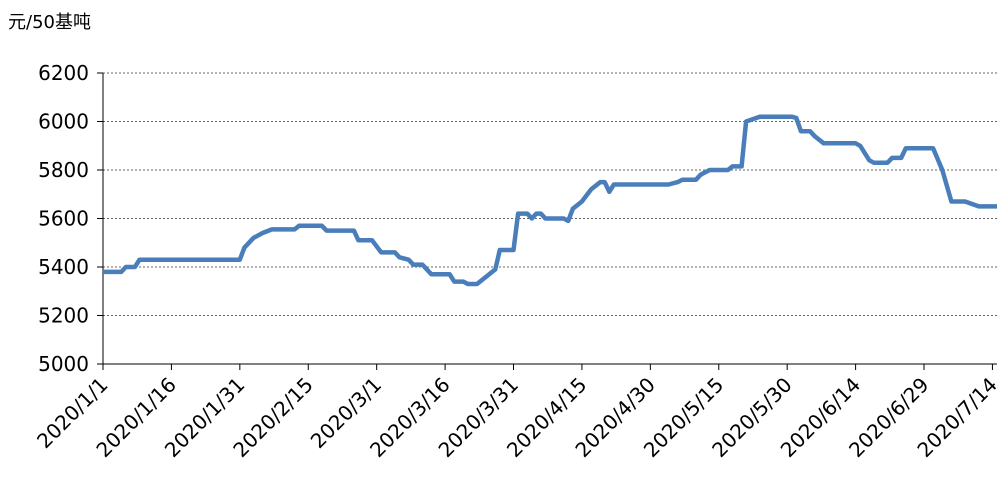 The height and width of the screenshot is (488, 998). What do you see at coordinates (63, 267) in the screenshot?
I see `y-tick-label: 5400` at bounding box center [63, 267].